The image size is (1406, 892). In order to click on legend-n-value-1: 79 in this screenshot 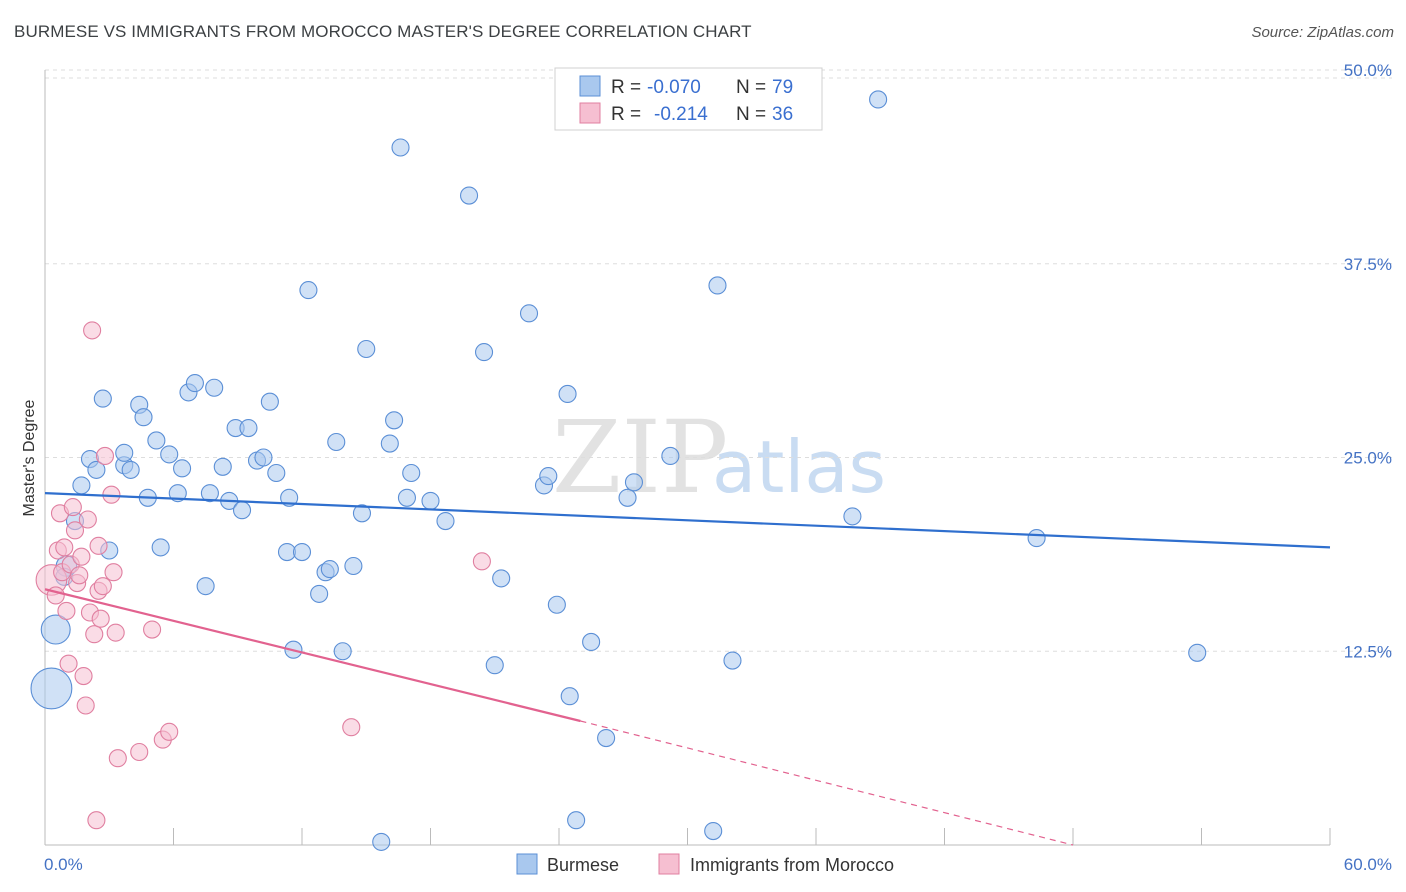, I will do `click(782, 87)`.